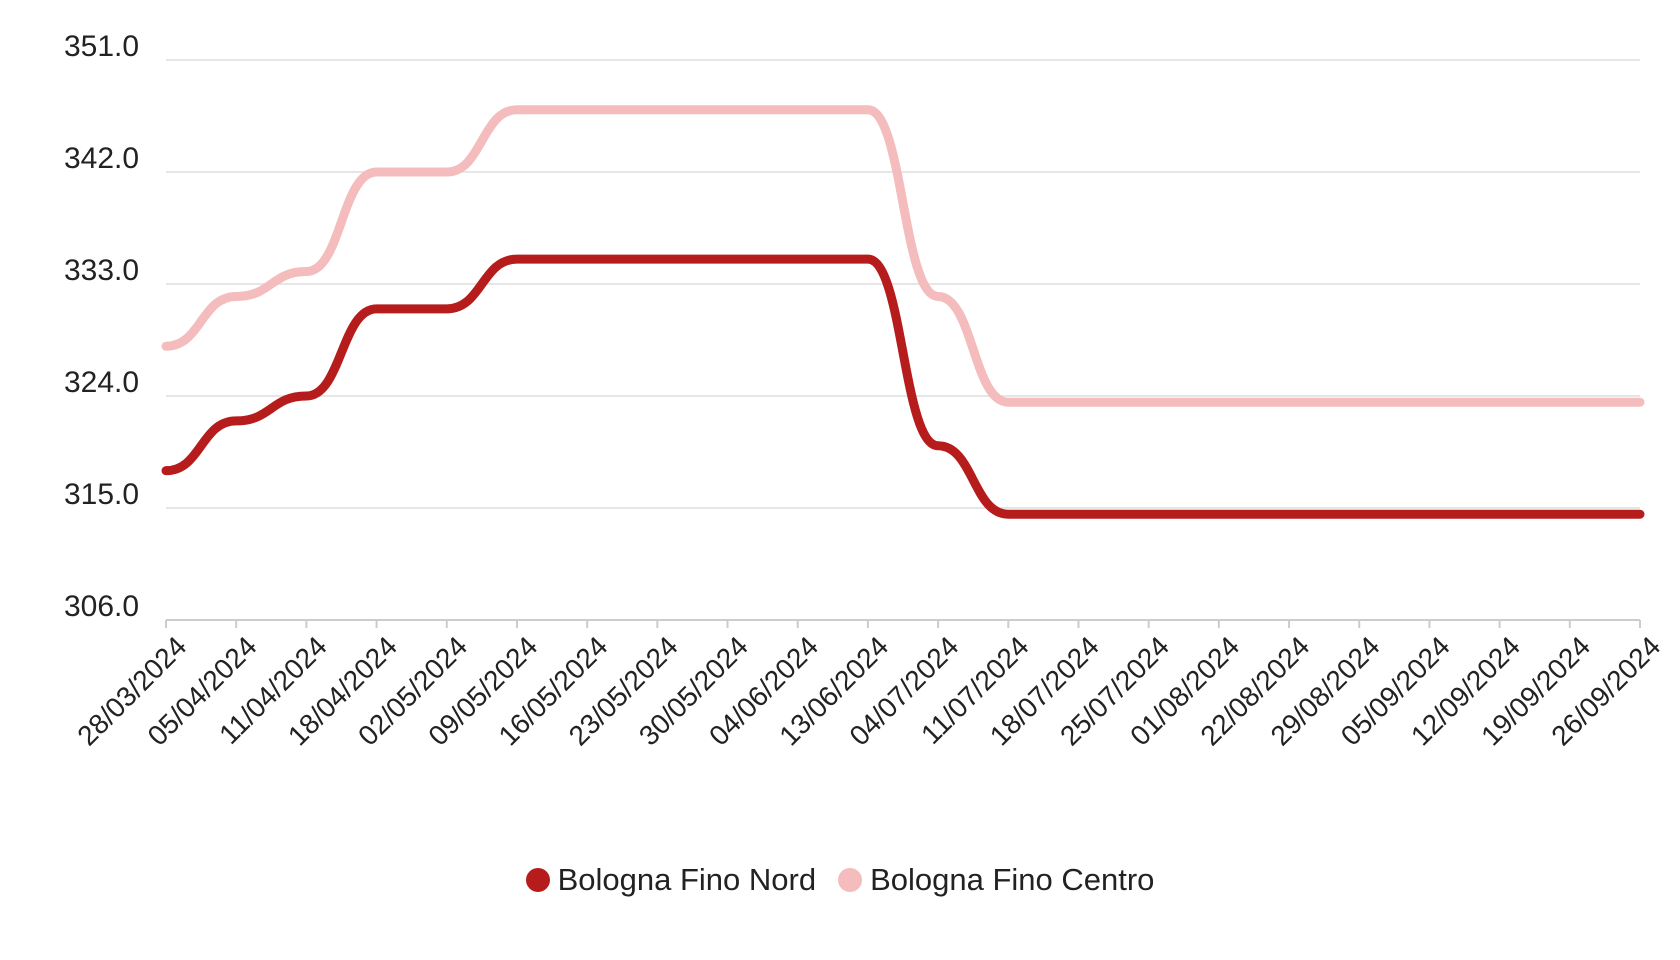  Describe the element at coordinates (101, 158) in the screenshot. I see `y-tick-label: 342.0` at that location.